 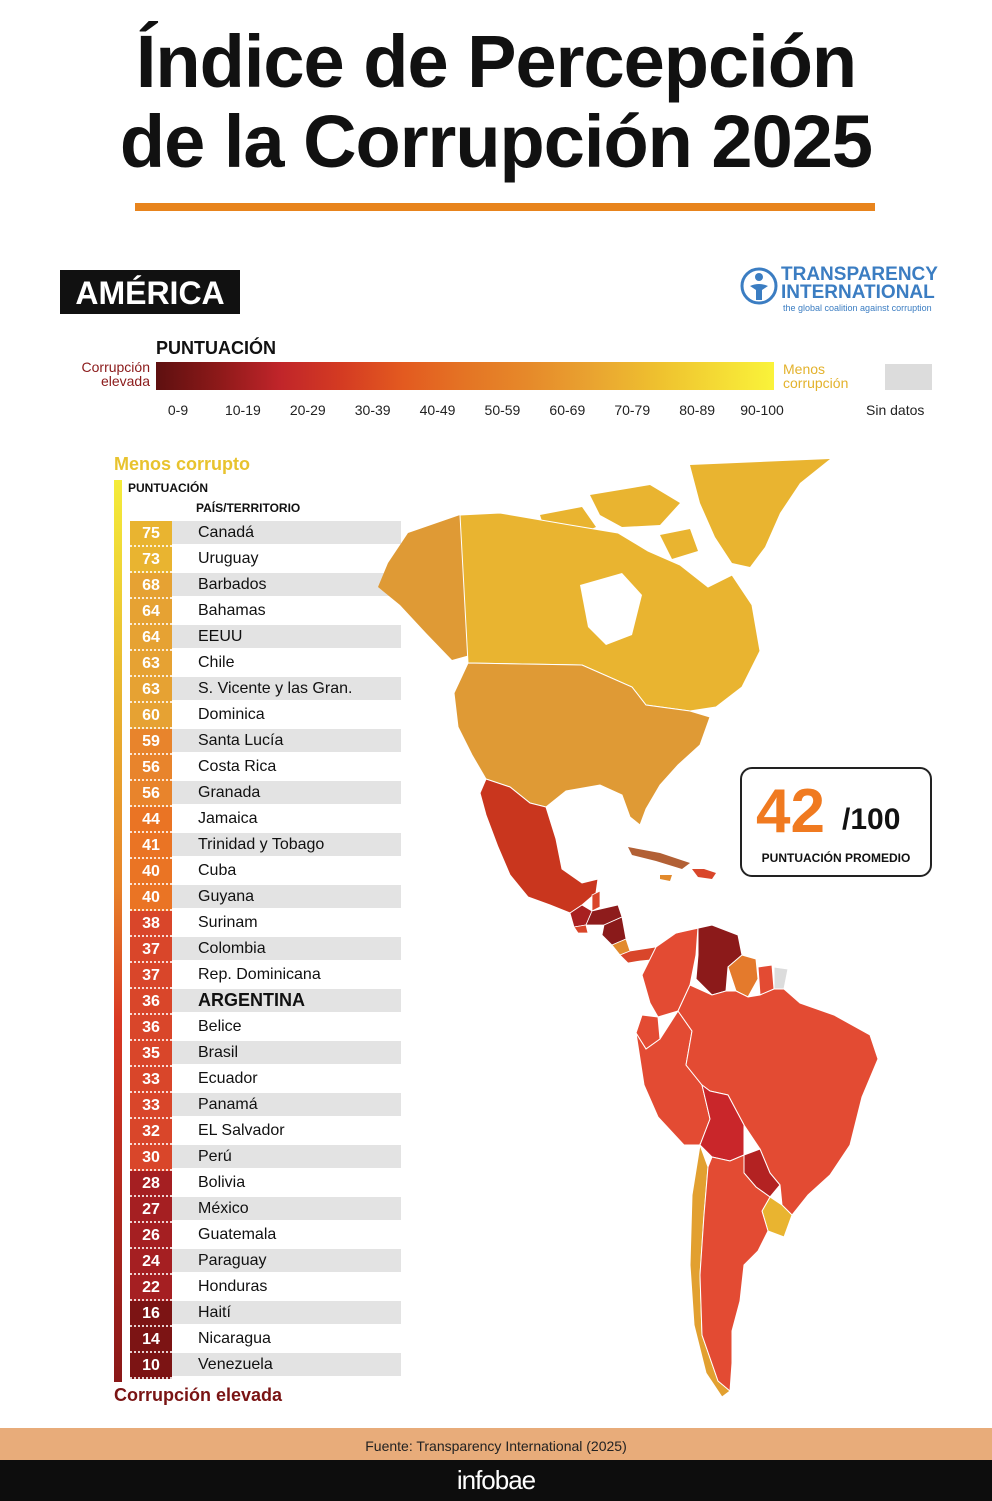 What do you see at coordinates (735, 1273) in the screenshot?
I see `map-argentina` at bounding box center [735, 1273].